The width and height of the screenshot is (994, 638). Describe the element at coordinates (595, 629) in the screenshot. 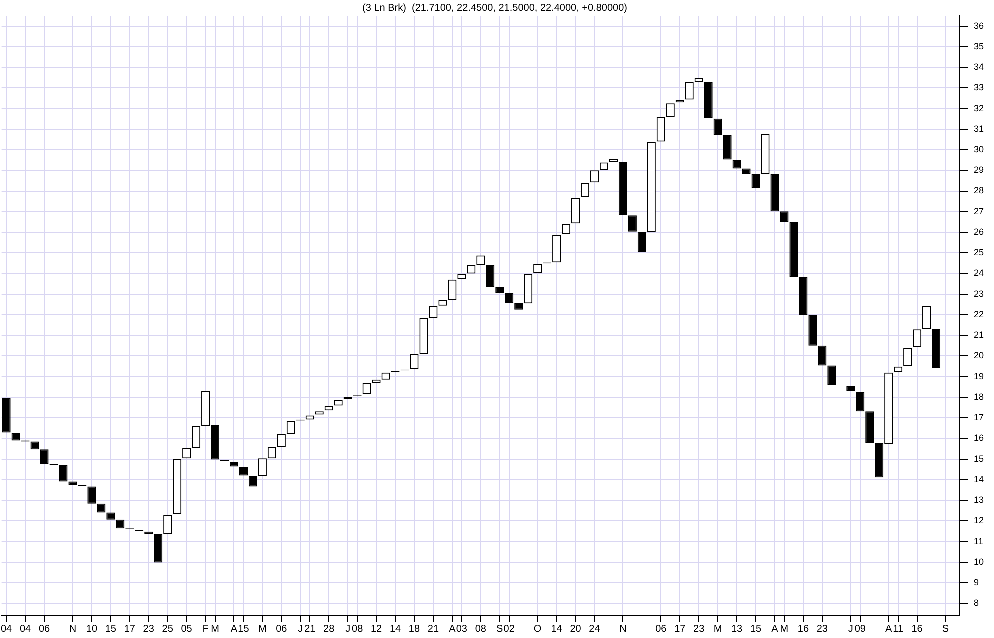

I see `x-tick-label: 24` at that location.